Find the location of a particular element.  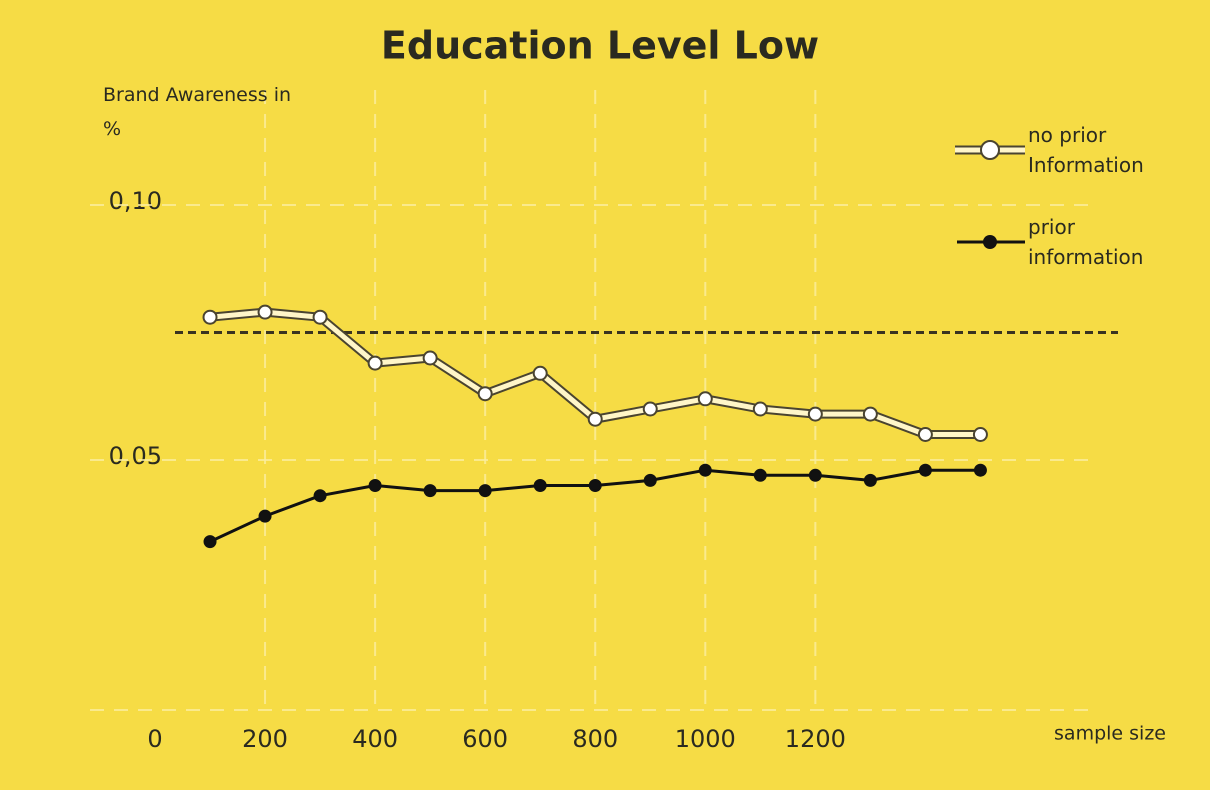

x-tick-label: 200 is located at coordinates (265, 739).